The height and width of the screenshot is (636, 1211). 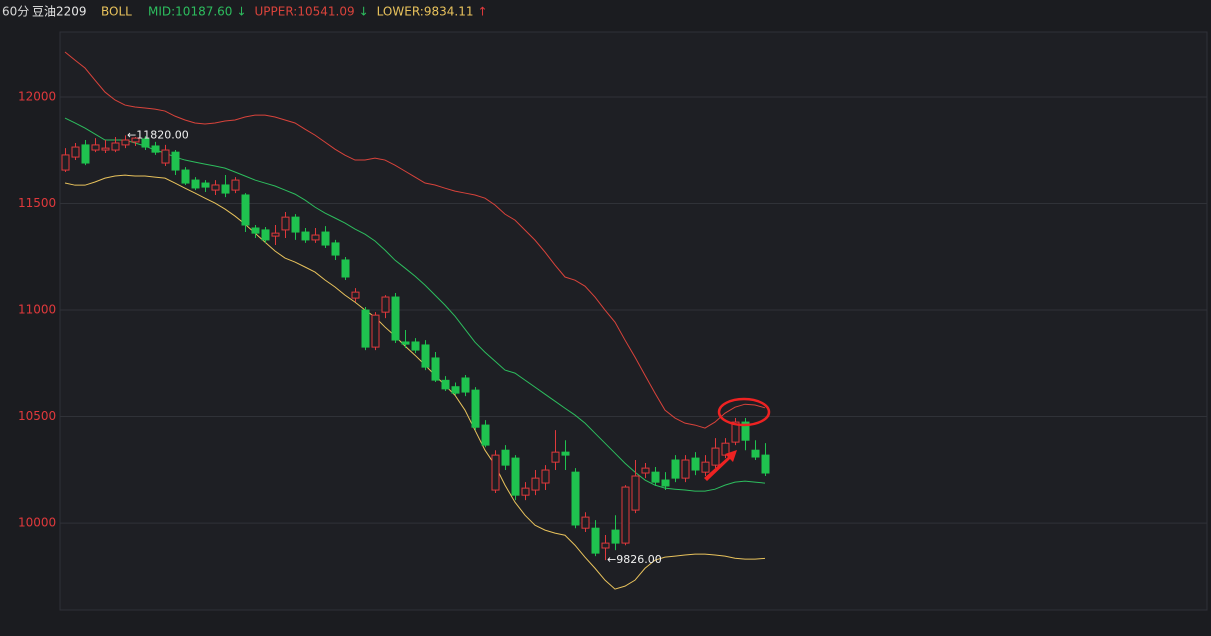 I want to click on extreme-label: ←9826.00, so click(x=634, y=559).